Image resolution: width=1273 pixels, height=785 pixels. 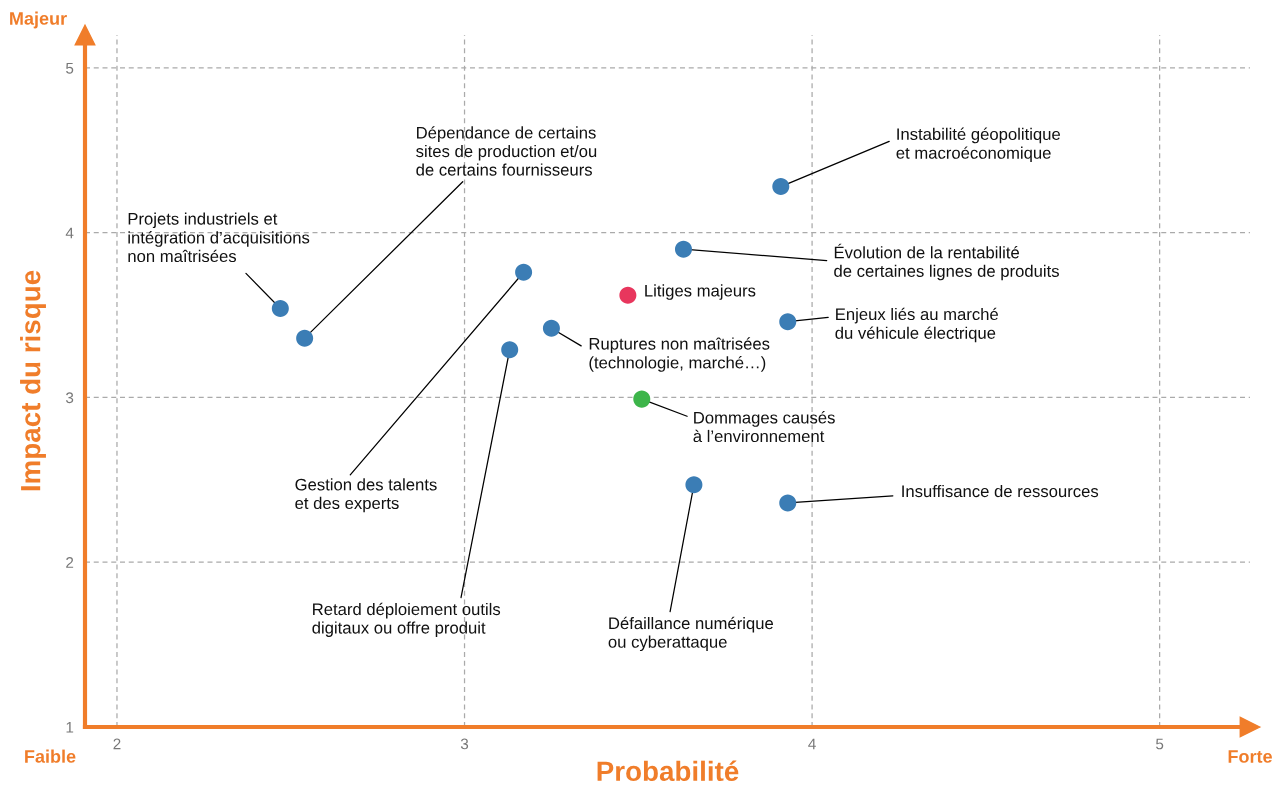 I want to click on text: Majeur, so click(x=38, y=20).